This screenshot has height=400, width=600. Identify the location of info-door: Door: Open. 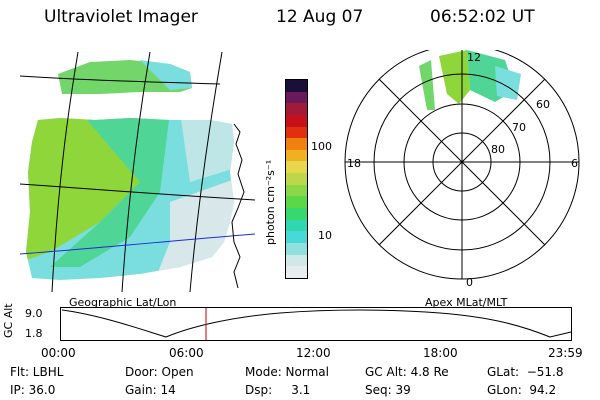
(159, 372).